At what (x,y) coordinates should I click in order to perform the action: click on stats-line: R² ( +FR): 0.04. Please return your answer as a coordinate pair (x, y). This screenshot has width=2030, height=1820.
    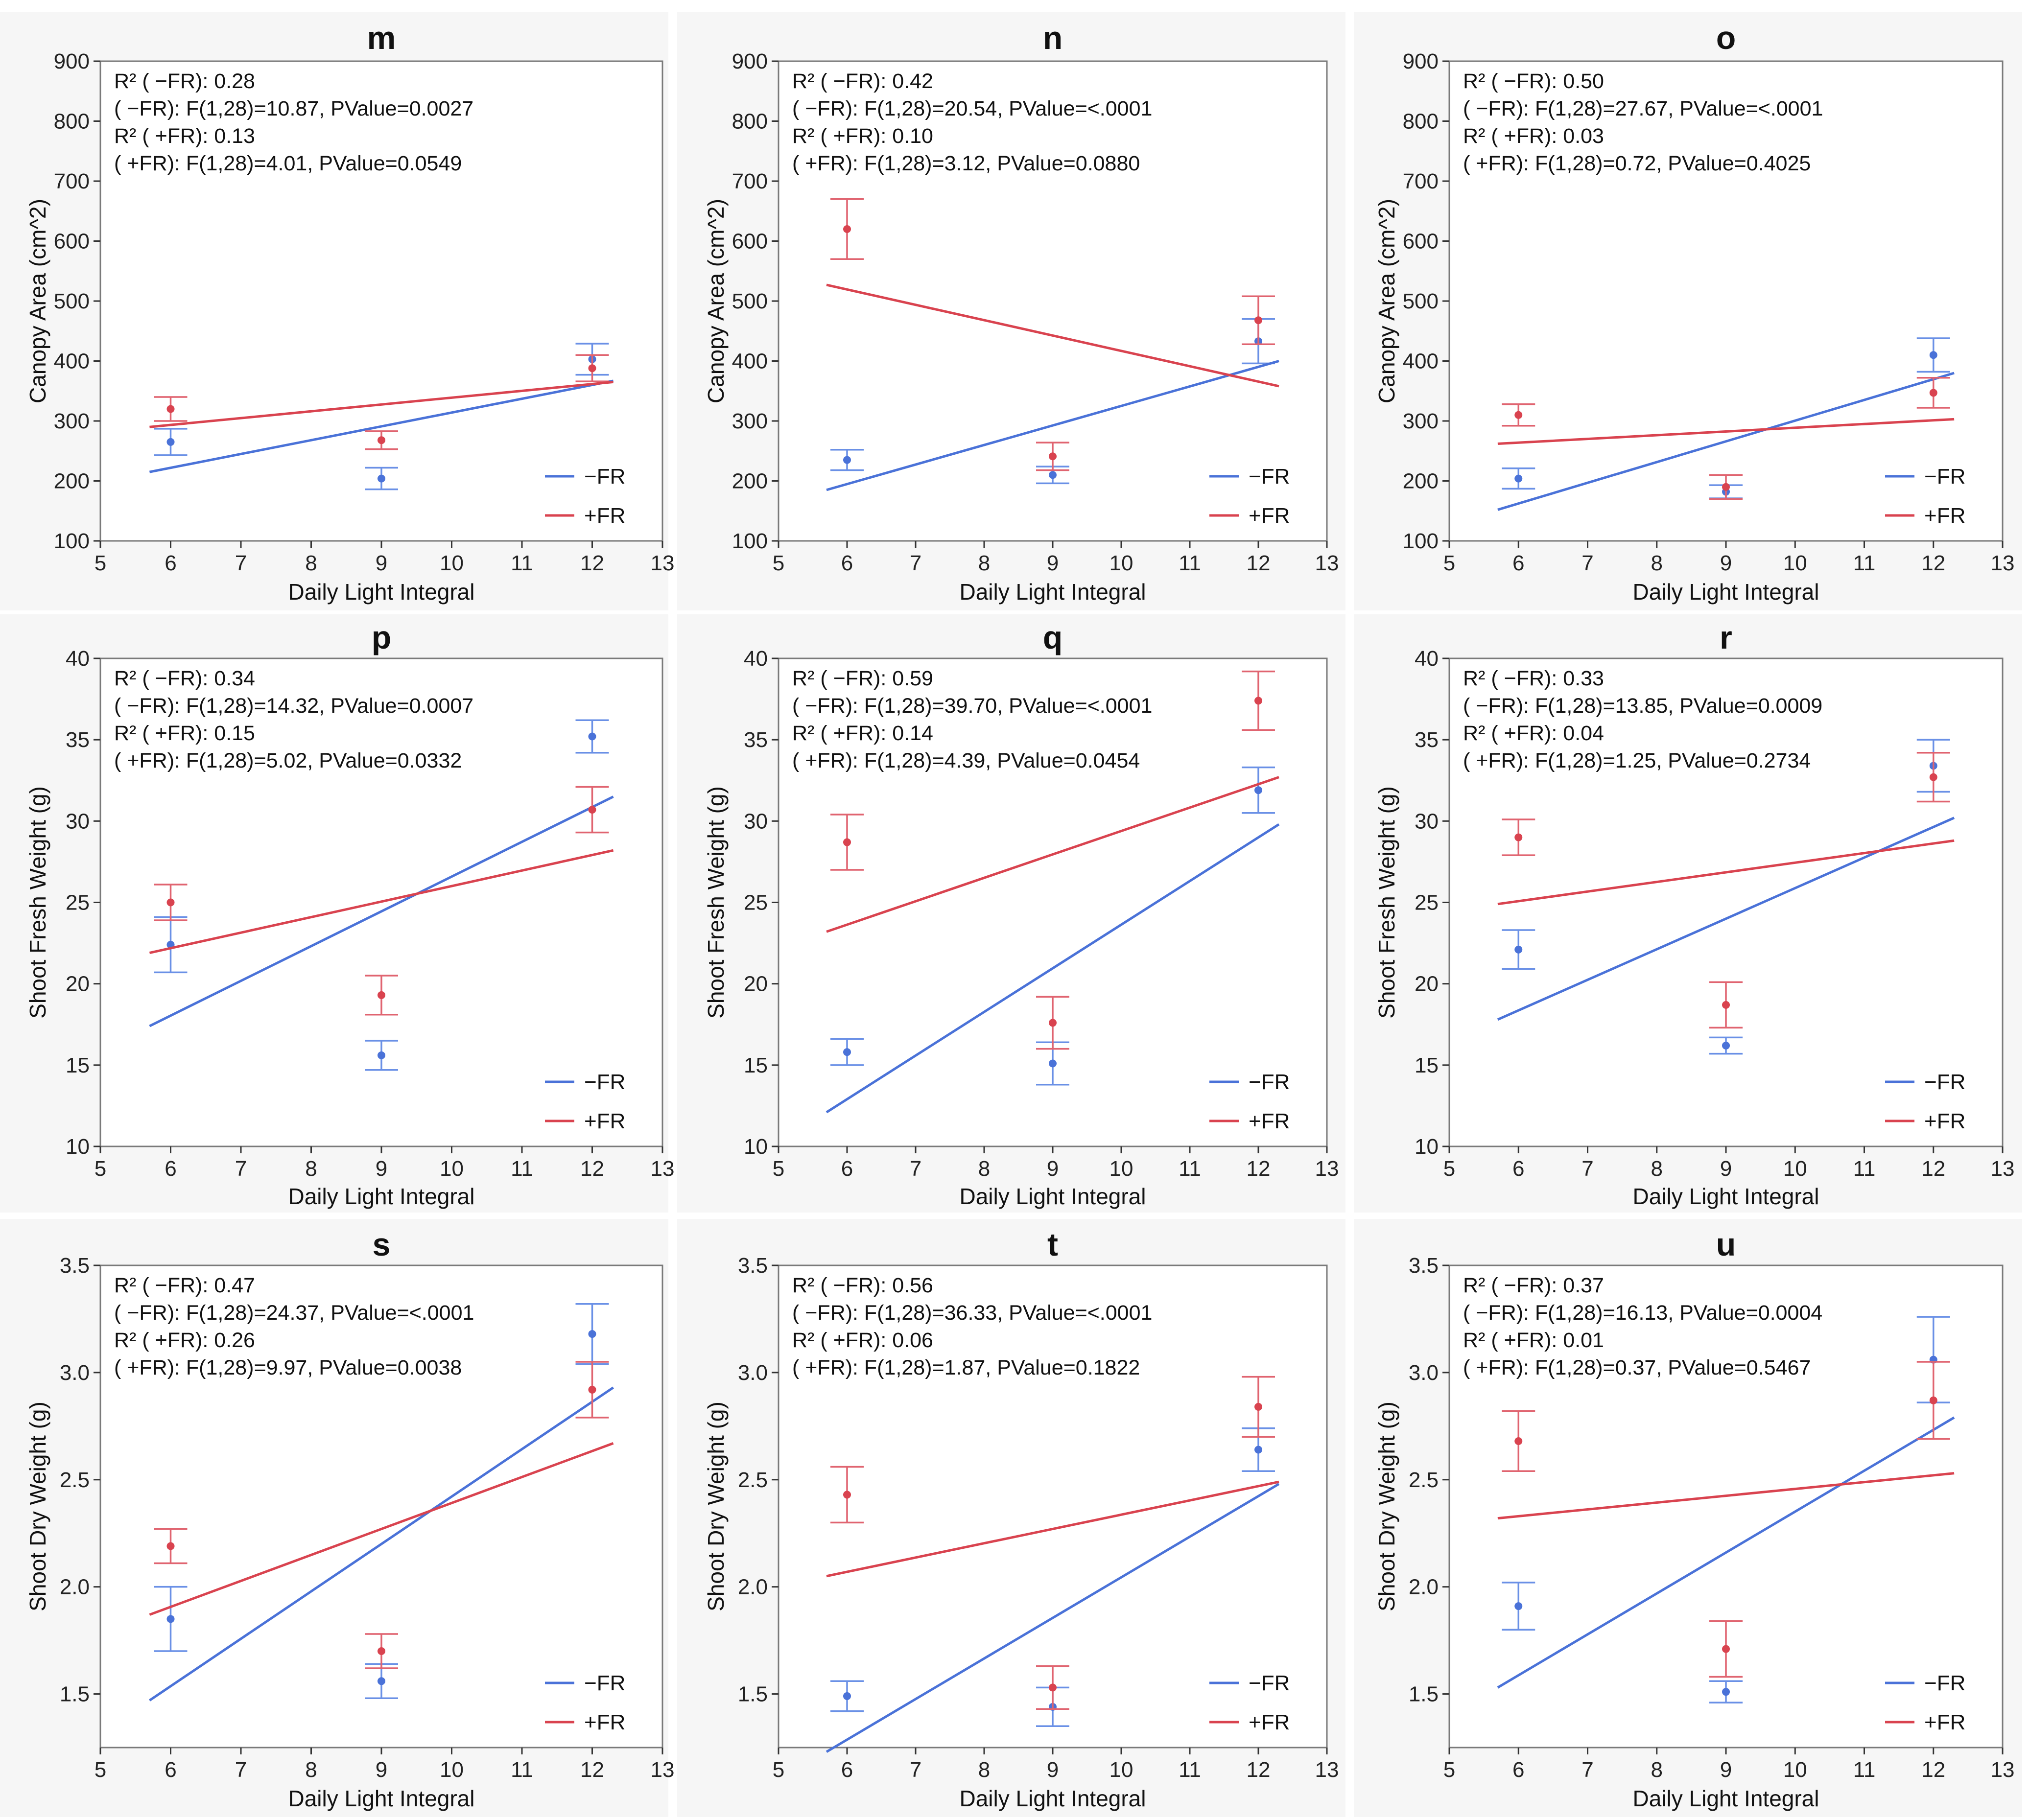
    Looking at the image, I should click on (1533, 733).